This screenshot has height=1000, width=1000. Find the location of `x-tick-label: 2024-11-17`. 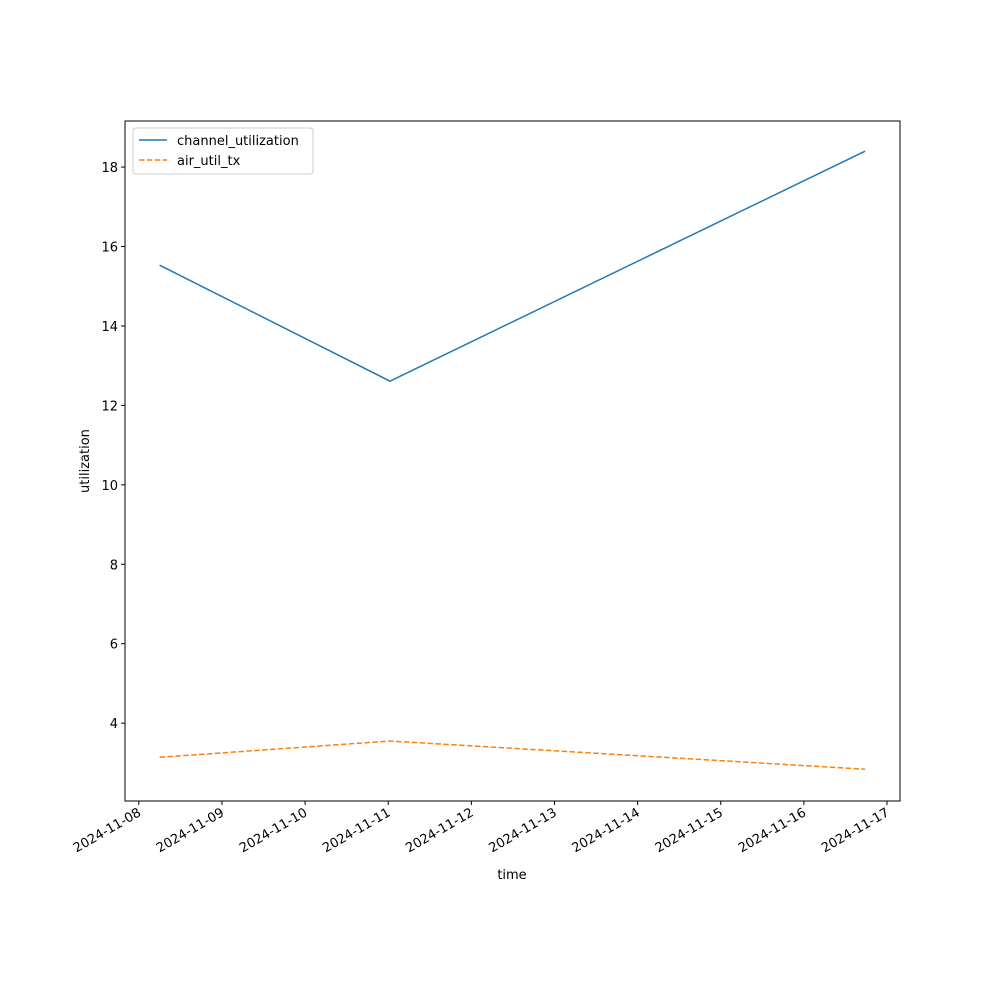

x-tick-label: 2024-11-17 is located at coordinates (855, 830).